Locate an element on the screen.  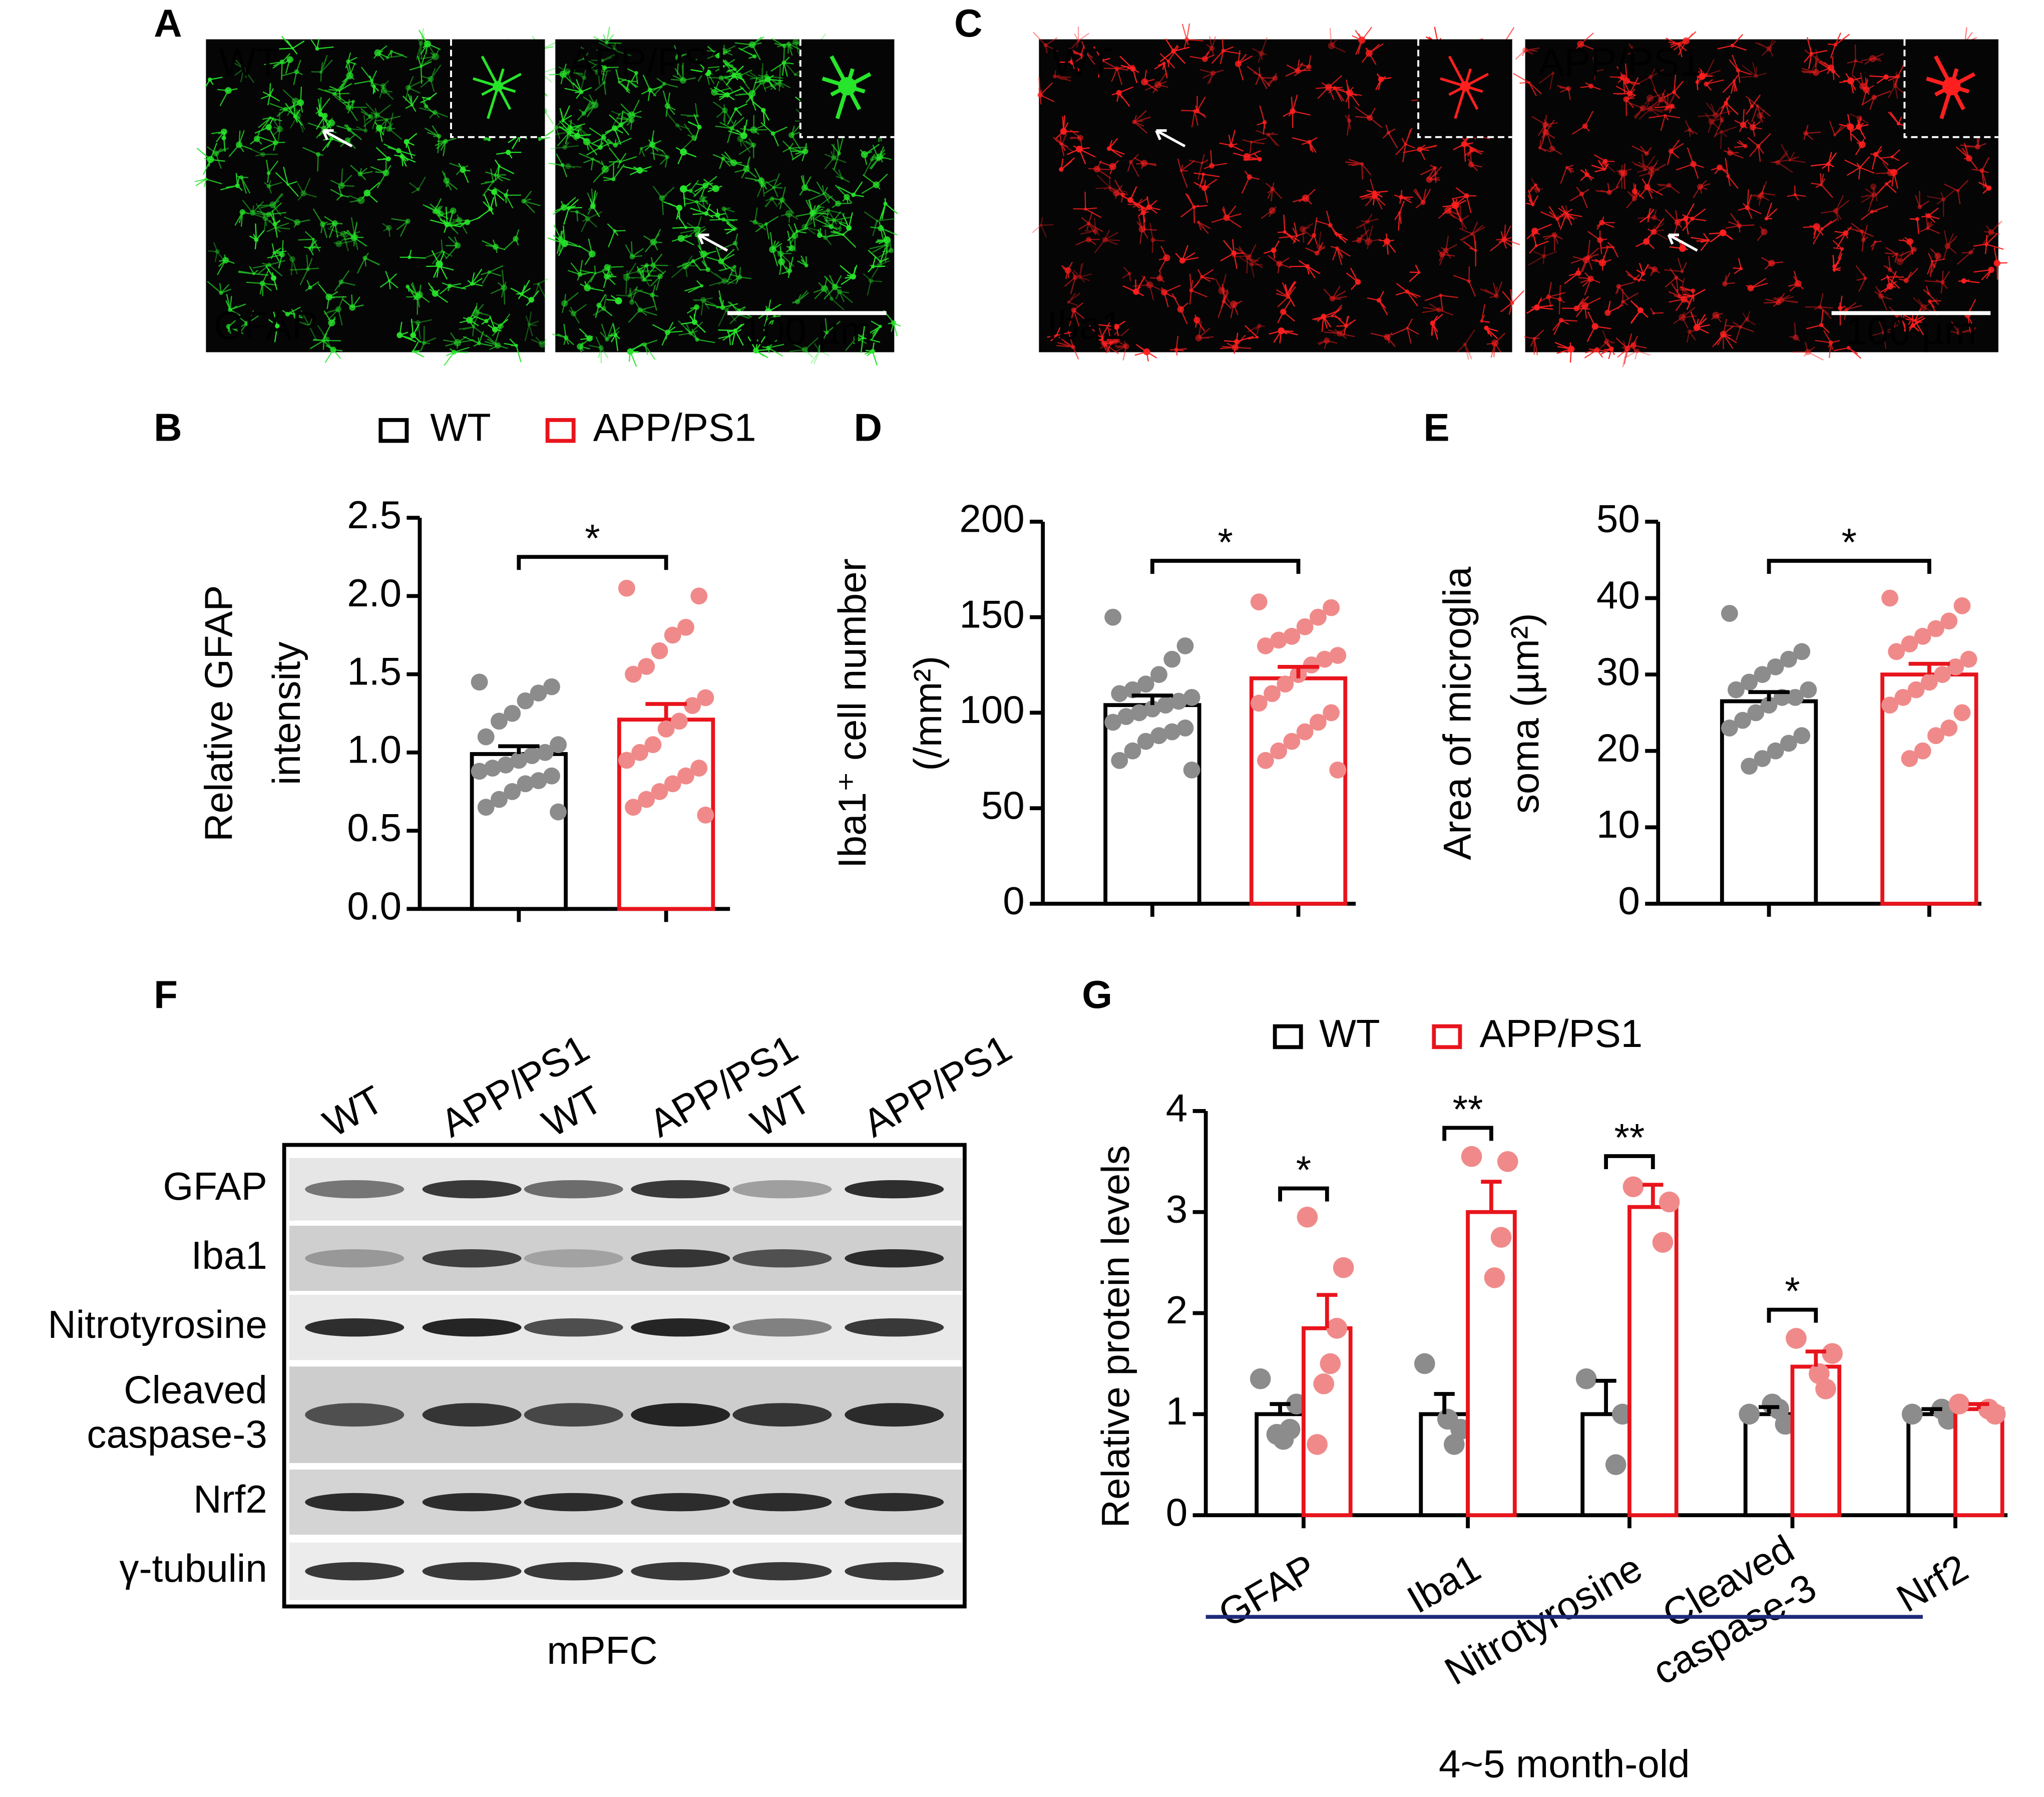
panel-letter: C is located at coordinates (968, 23).